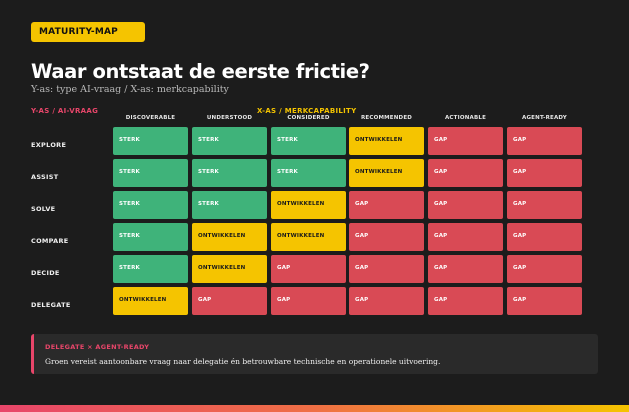  Describe the element at coordinates (50, 241) in the screenshot. I see `row-label-compare: COMPARE` at that location.